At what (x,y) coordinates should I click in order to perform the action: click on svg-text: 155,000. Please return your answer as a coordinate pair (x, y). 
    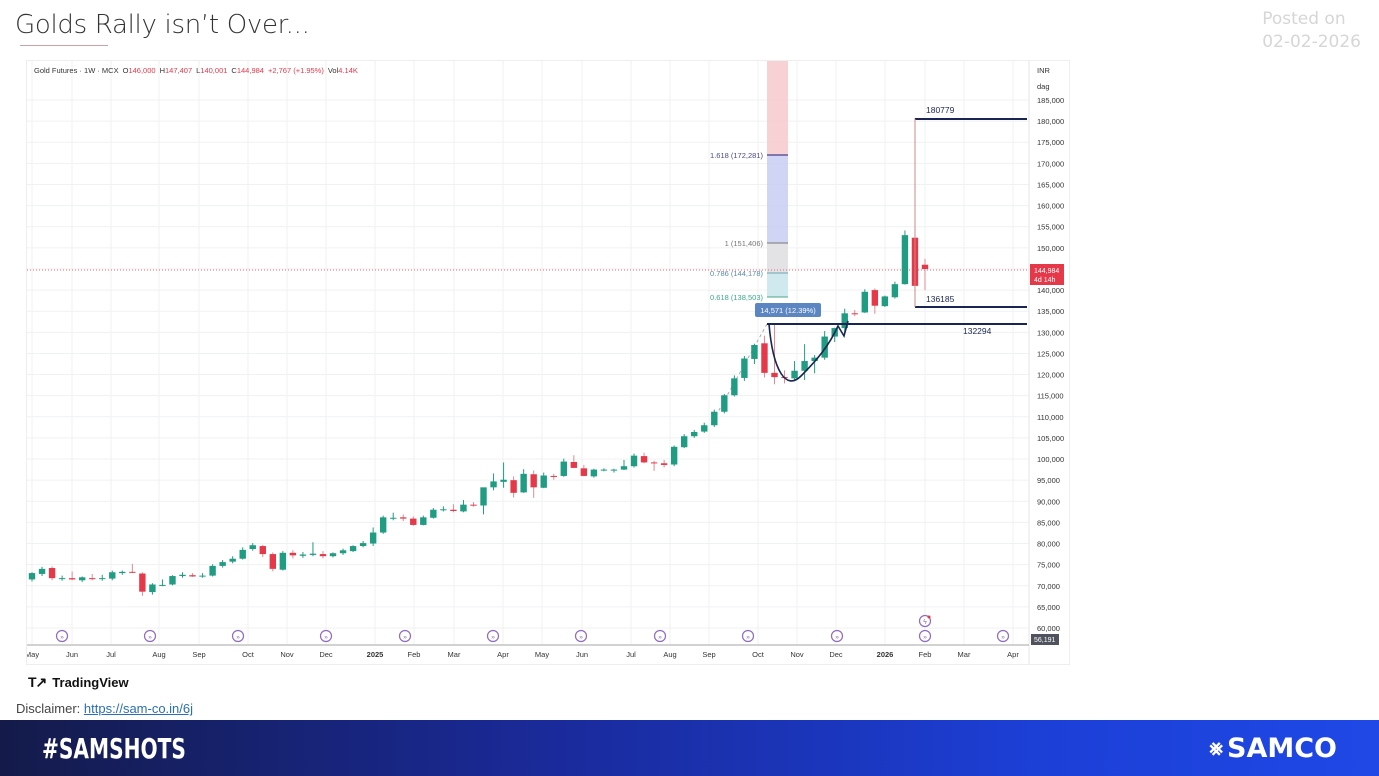
    Looking at the image, I should click on (1050, 227).